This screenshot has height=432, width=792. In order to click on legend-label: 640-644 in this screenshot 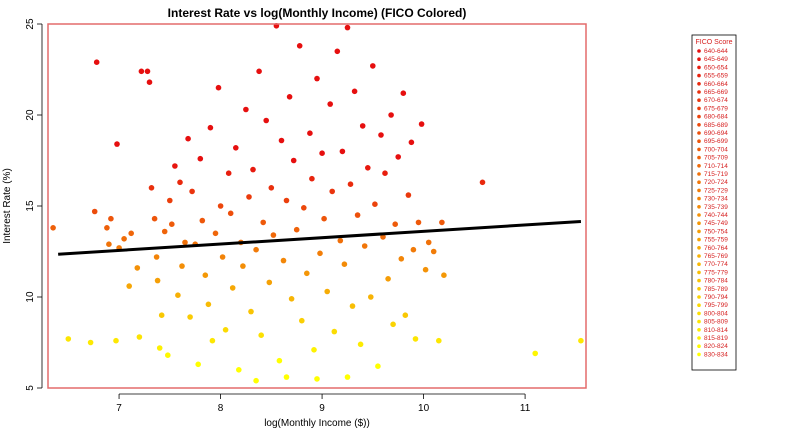, I will do `click(716, 51)`.